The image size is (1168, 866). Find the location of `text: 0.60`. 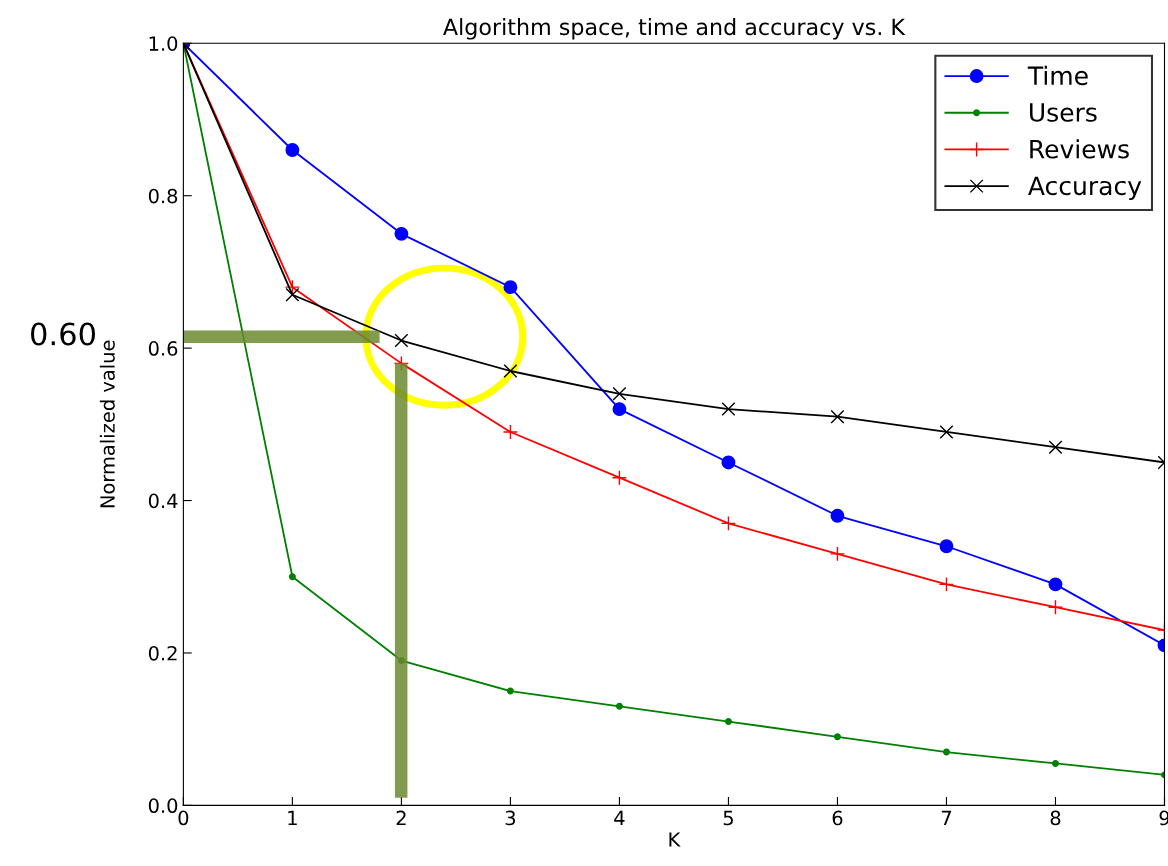

text: 0.60 is located at coordinates (63, 334).